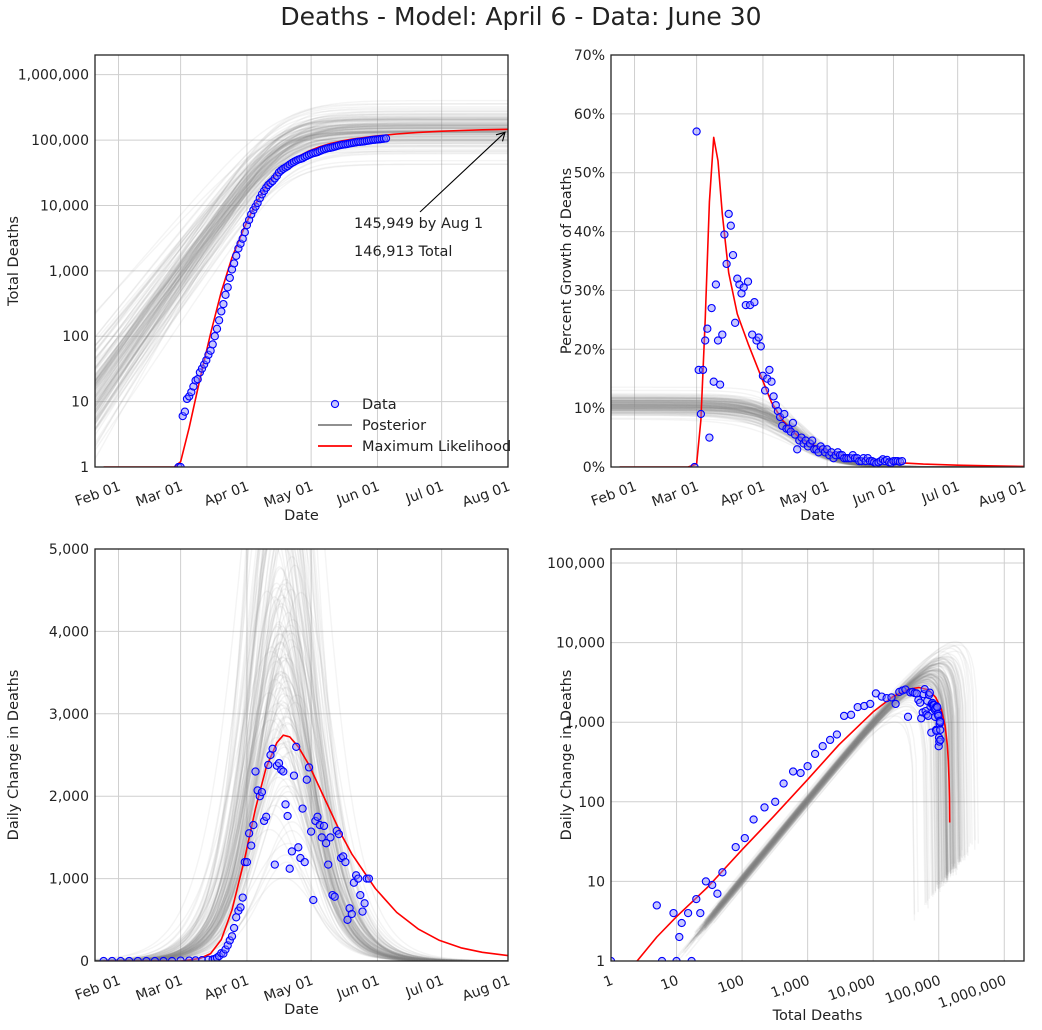  Describe the element at coordinates (790, 987) in the screenshot. I see `phase-xtick-label-3: 1,000` at that location.